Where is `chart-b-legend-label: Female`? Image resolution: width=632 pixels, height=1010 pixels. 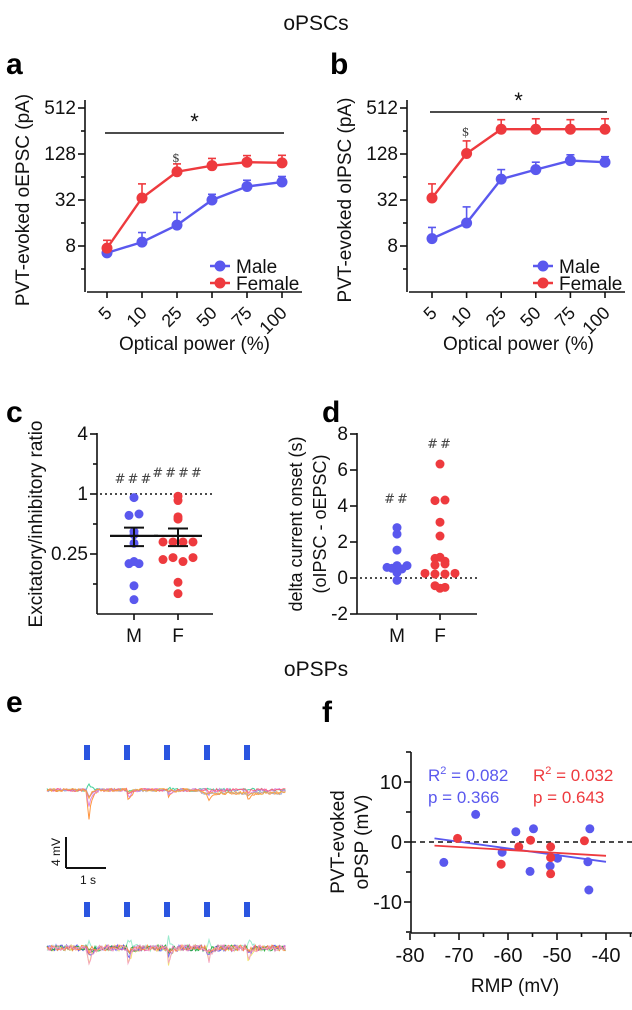 chart-b-legend-label: Female is located at coordinates (590, 284).